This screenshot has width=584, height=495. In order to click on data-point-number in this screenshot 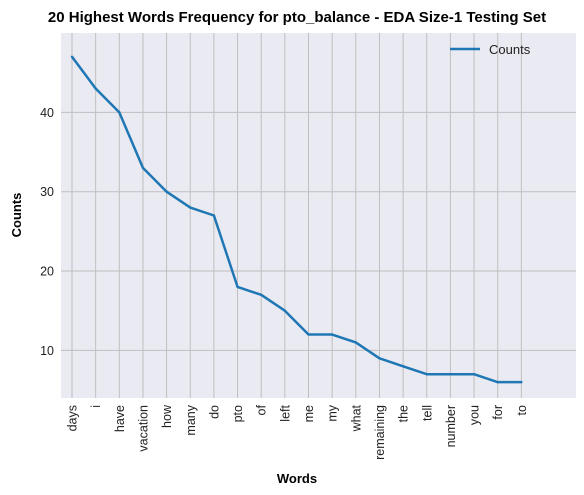, I will do `click(450, 374)`.